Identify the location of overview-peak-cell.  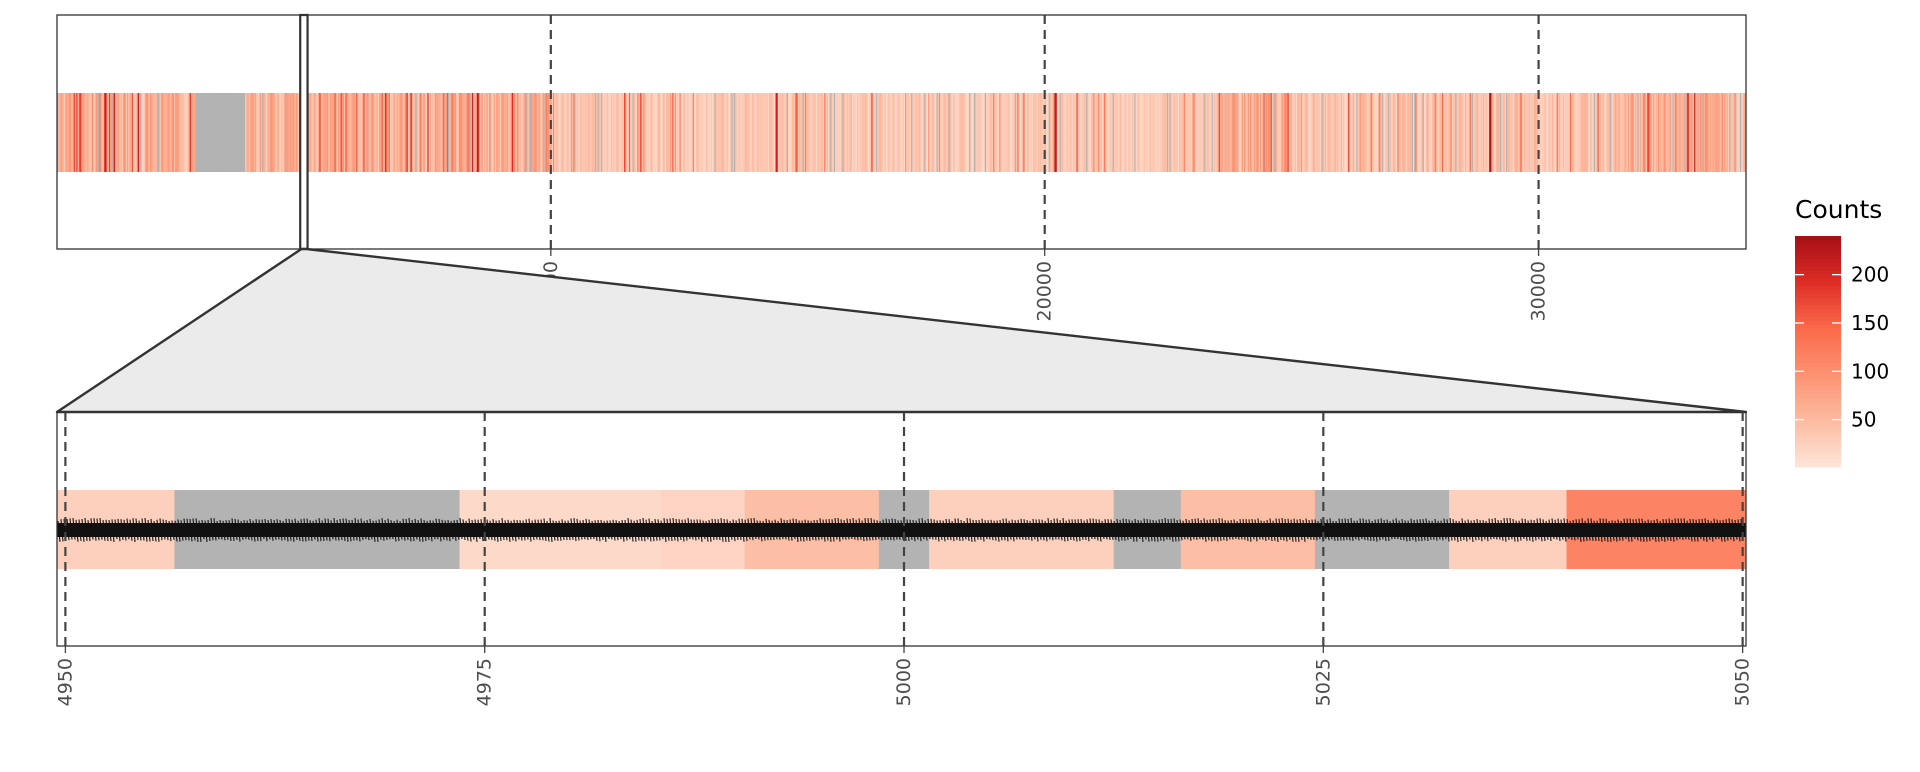
(1490, 132).